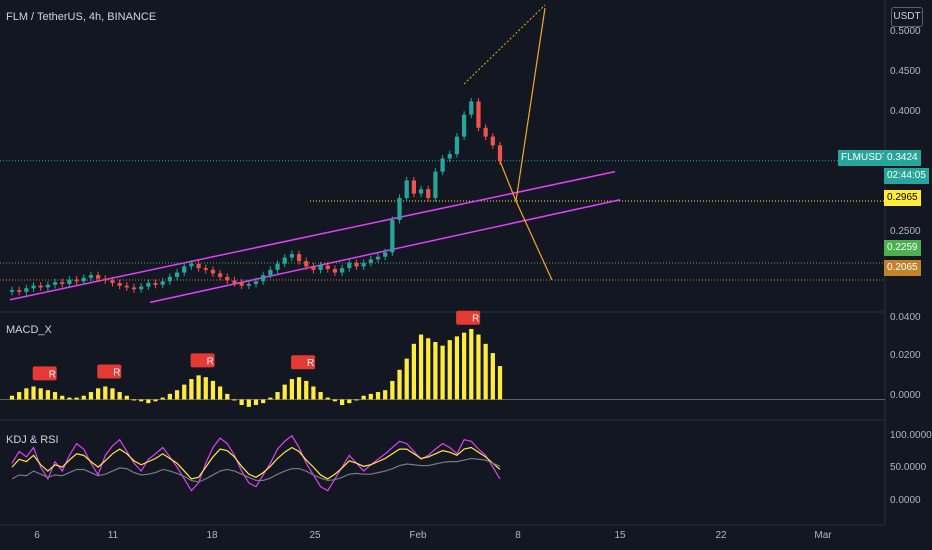  I want to click on kdj-pane-label: KDJ & RSI, so click(32, 440).